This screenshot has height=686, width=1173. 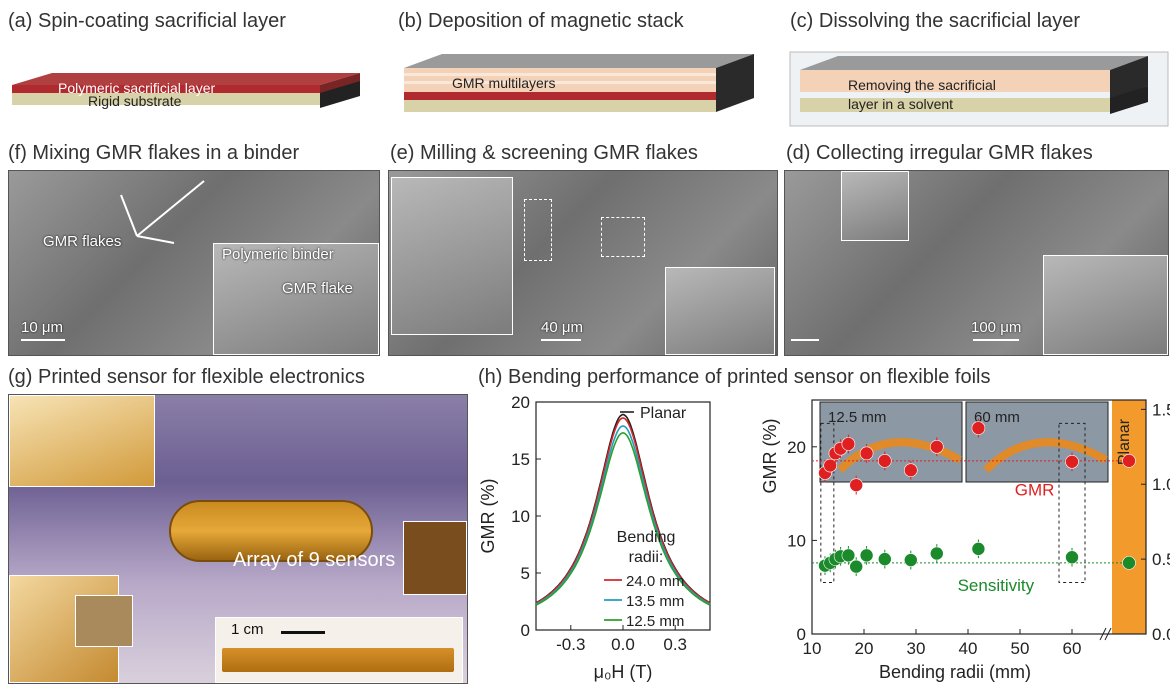 I want to click on schematic-c, so click(x=979, y=89).